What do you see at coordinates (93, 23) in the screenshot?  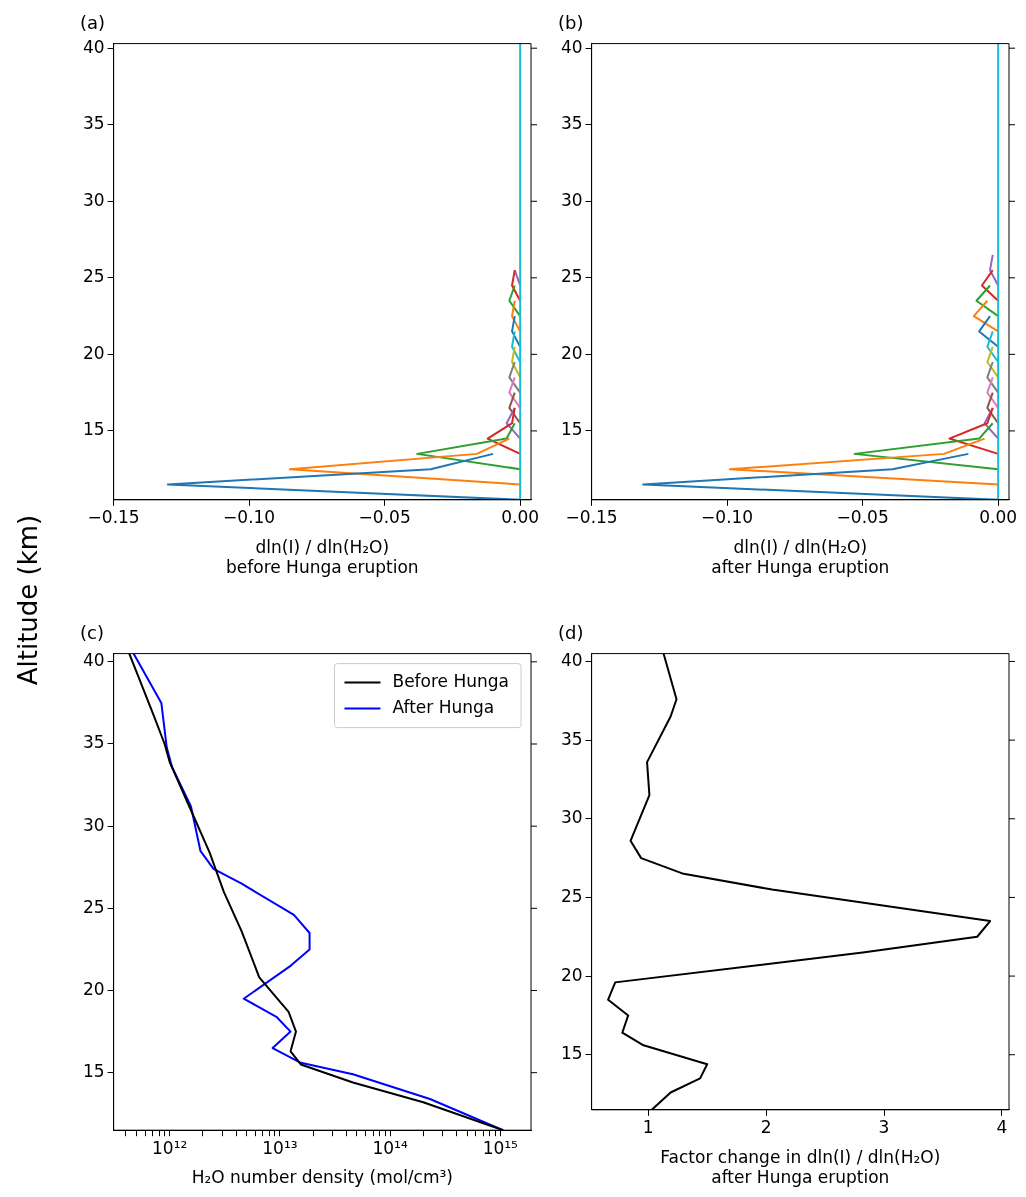 I see `chart-title: (a)` at bounding box center [93, 23].